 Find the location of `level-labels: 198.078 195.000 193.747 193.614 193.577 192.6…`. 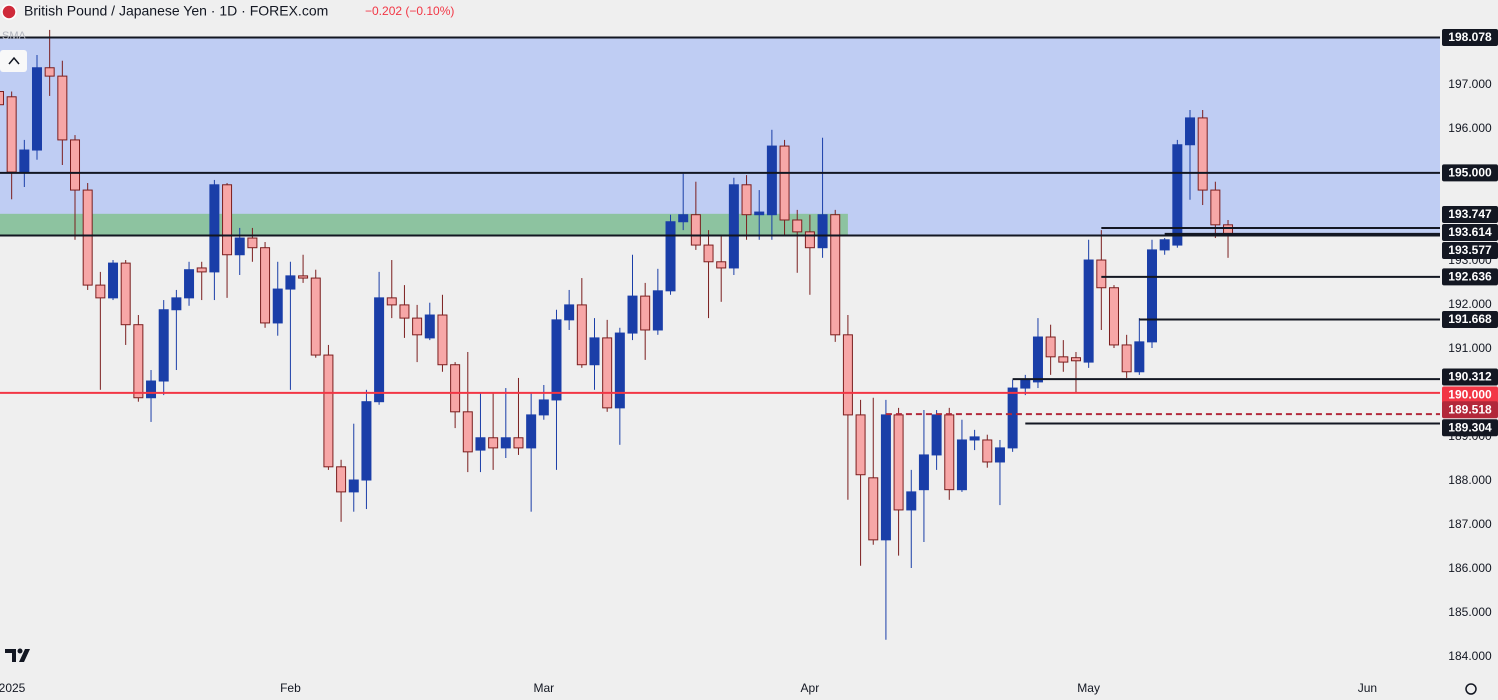

level-labels: 198.078 195.000 193.747 193.614 193.577 192.6… is located at coordinates (1470, 232).